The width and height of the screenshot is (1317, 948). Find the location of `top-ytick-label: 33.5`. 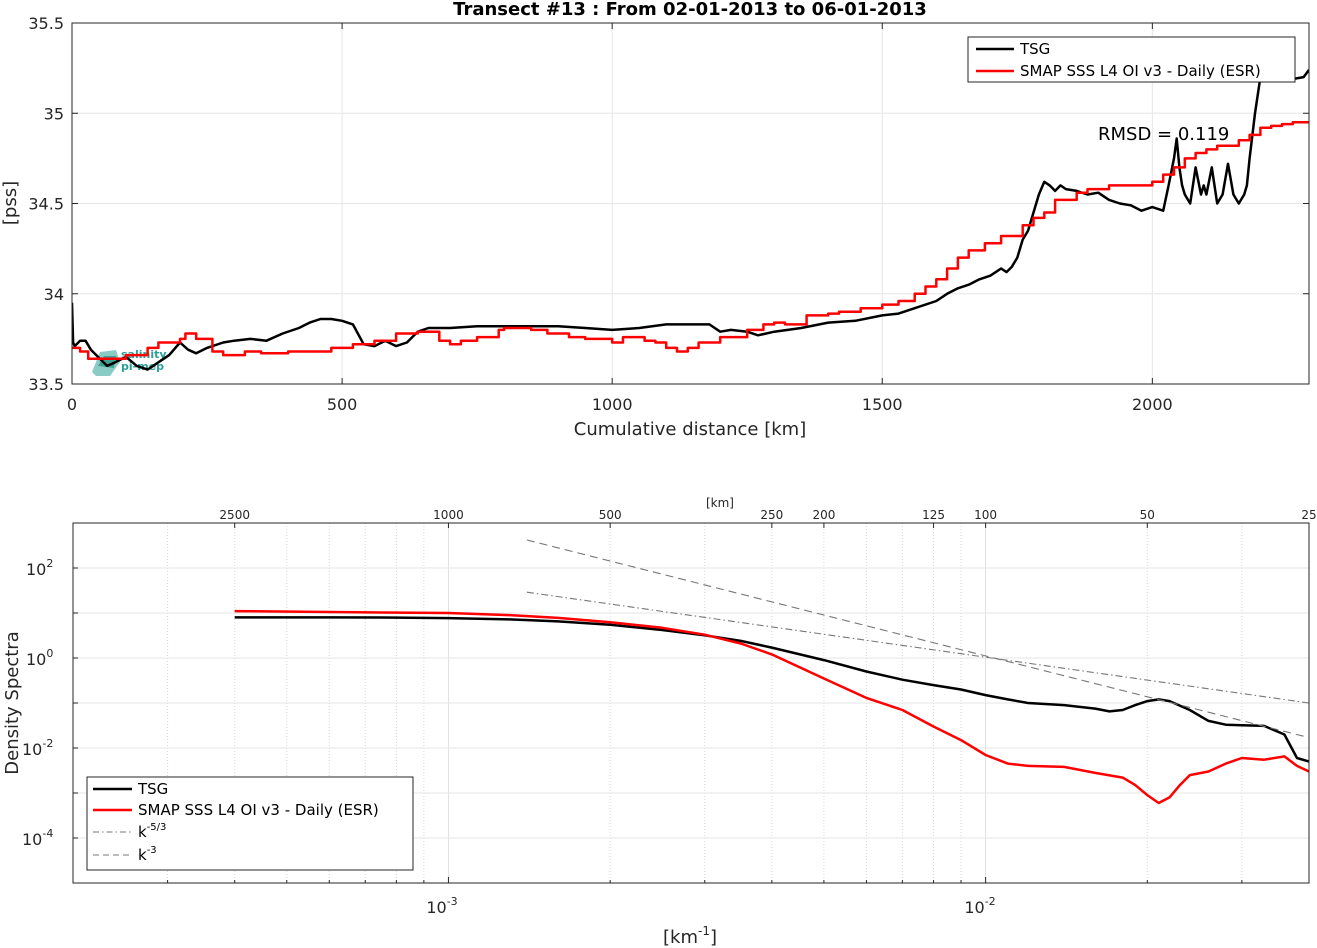

top-ytick-label: 33.5 is located at coordinates (46, 384).